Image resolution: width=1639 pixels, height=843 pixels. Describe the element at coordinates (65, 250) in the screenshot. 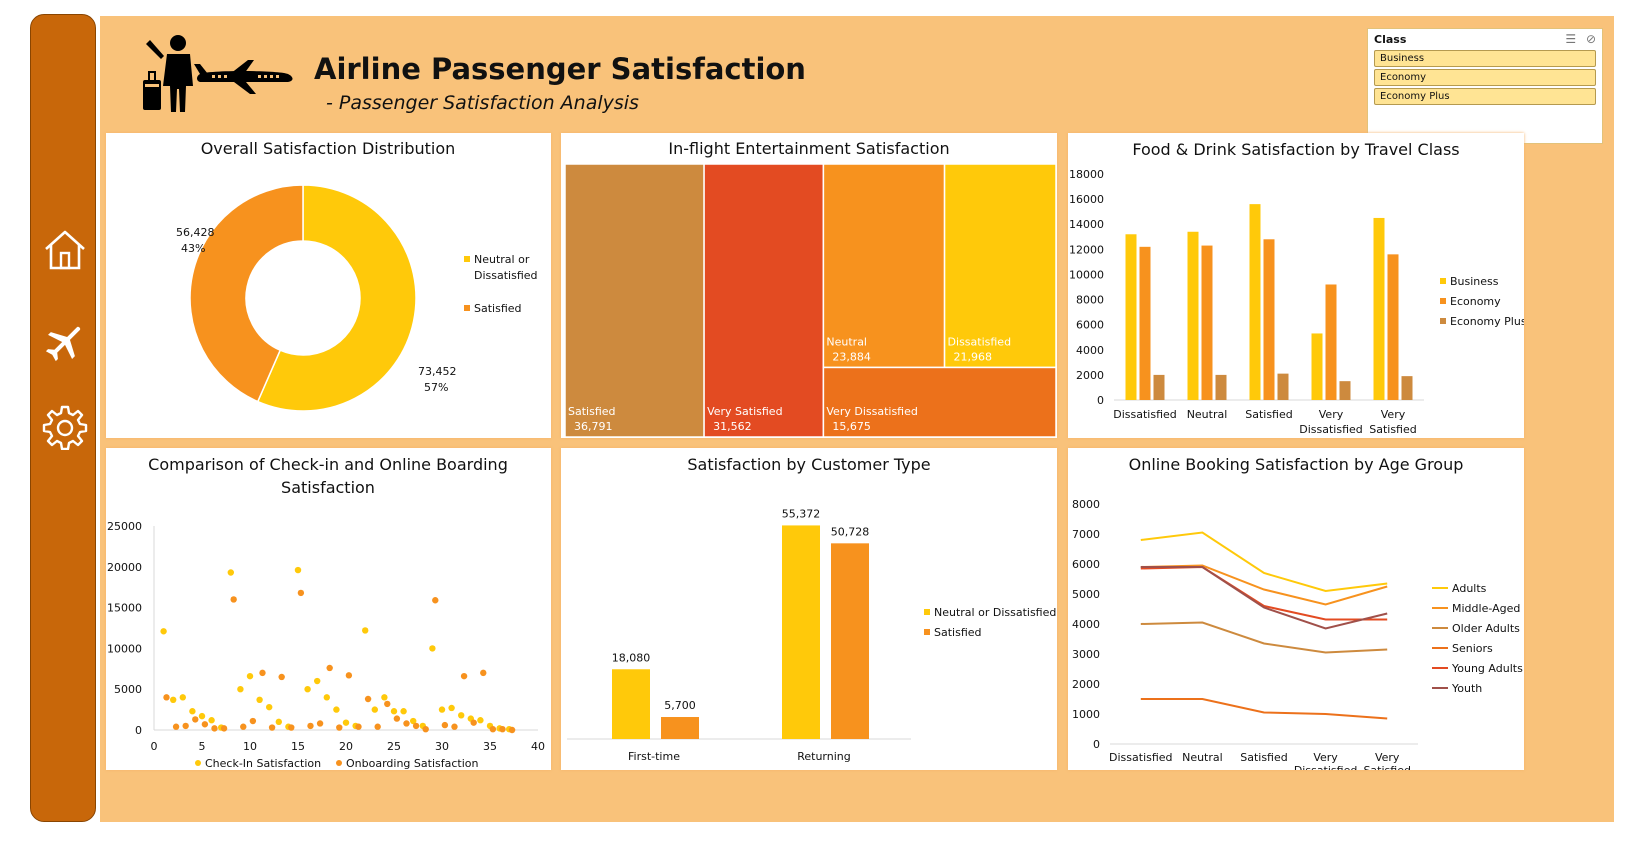

I see `home-icon` at that location.